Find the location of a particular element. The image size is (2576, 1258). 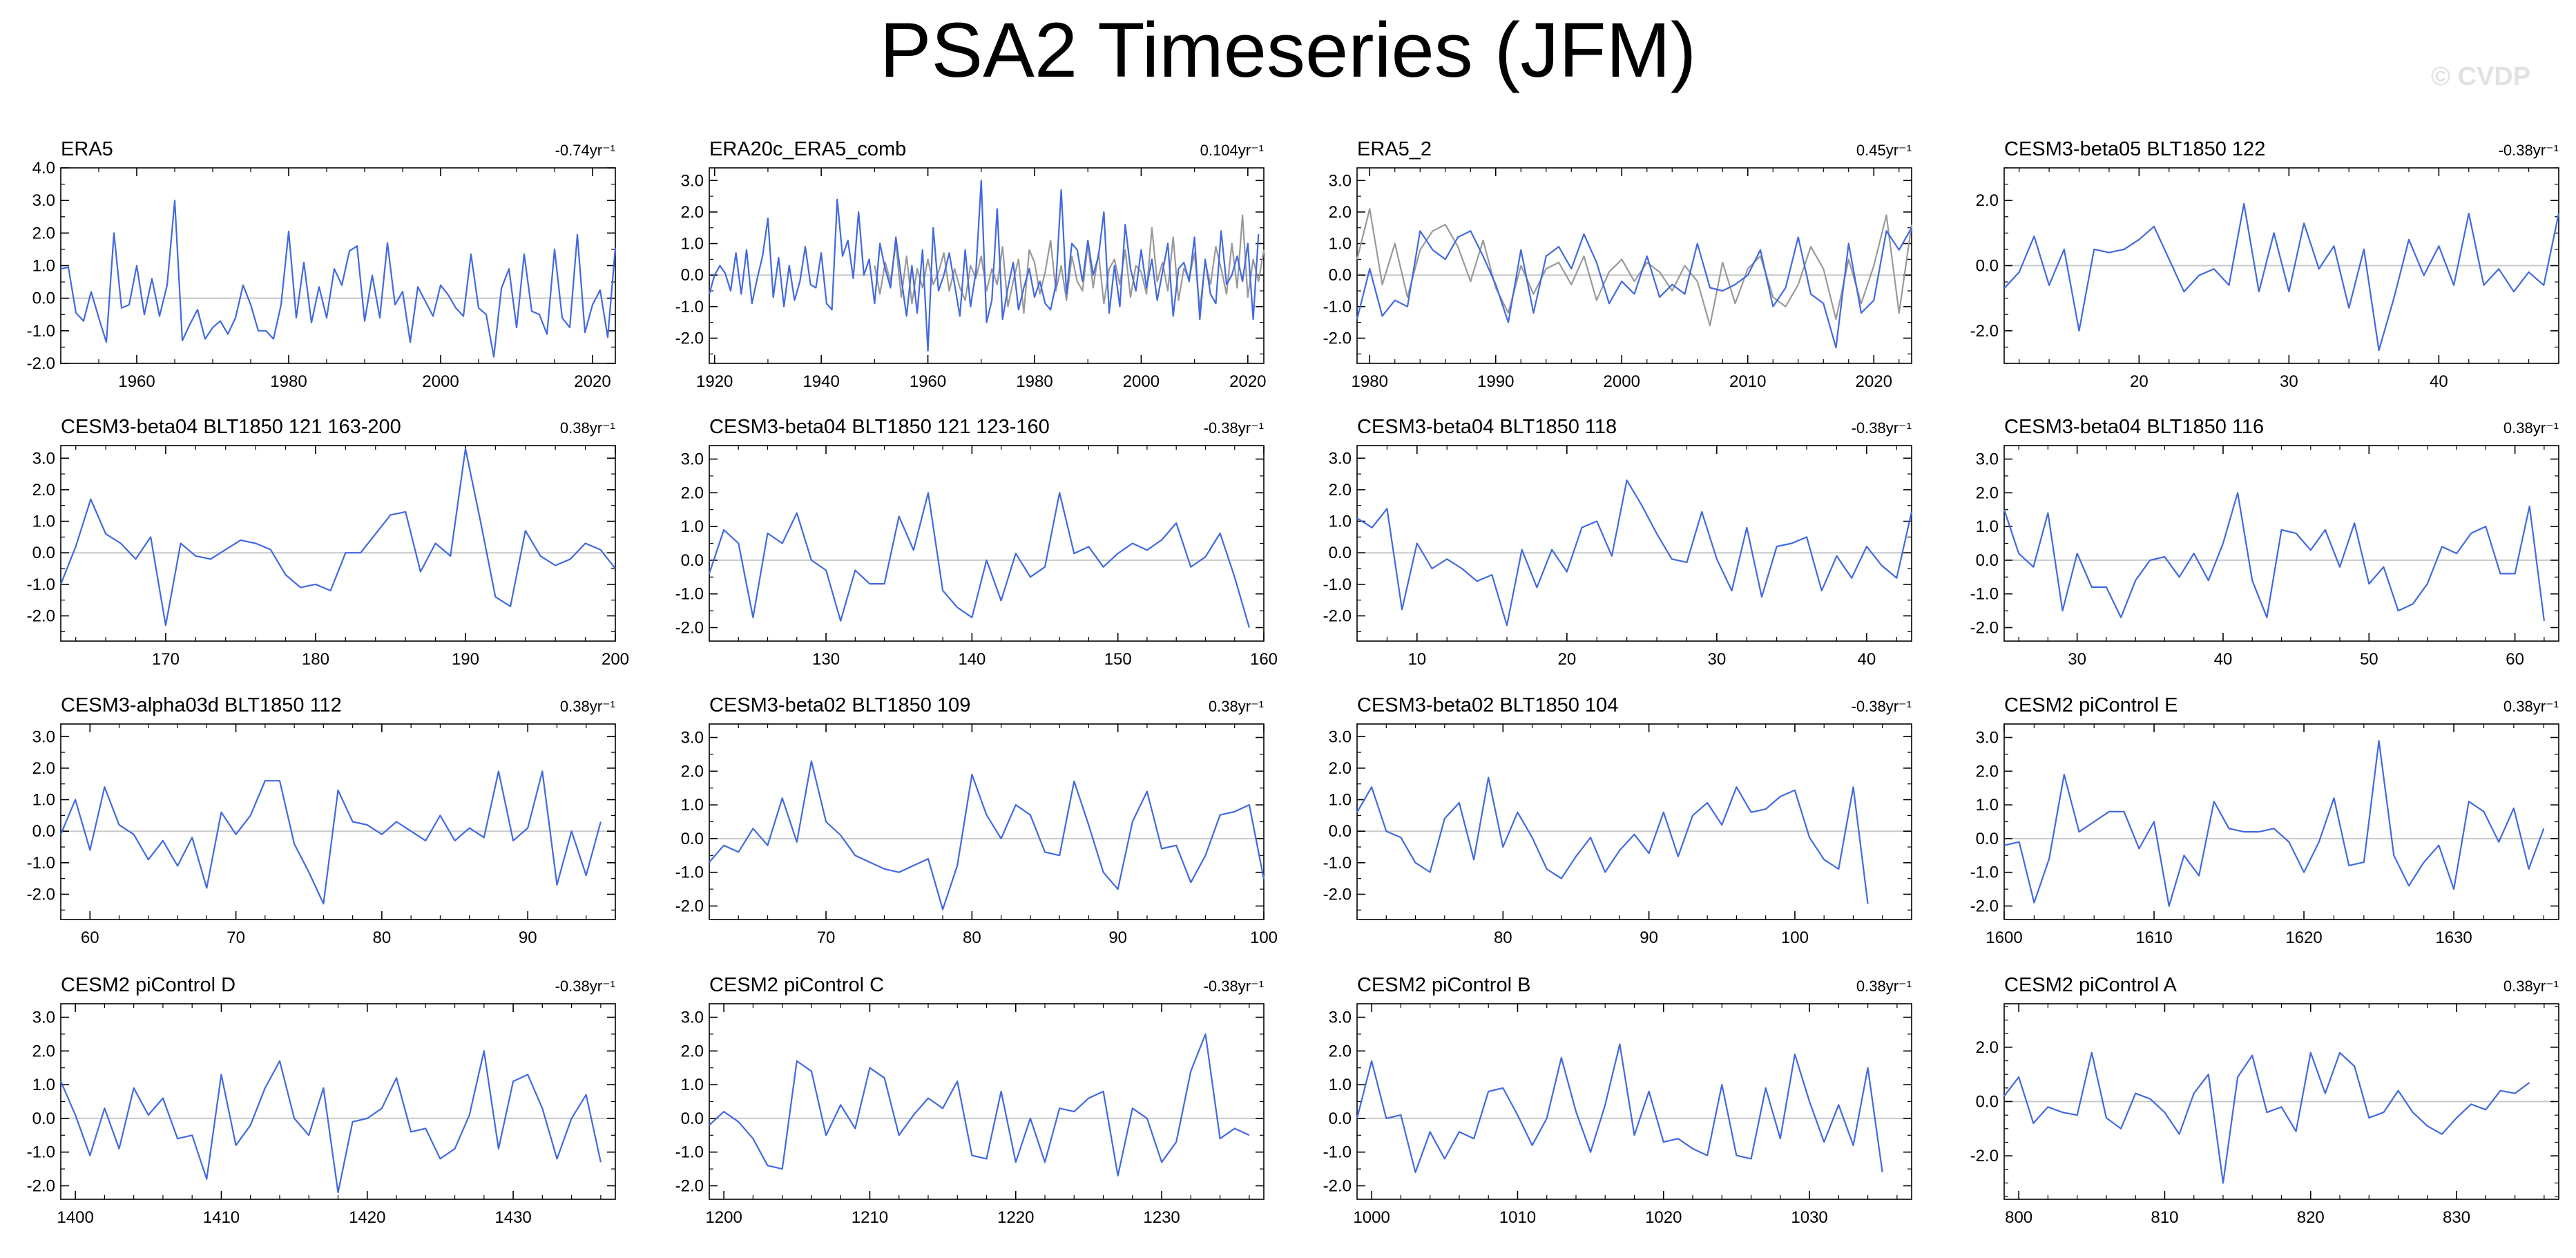

x-tick-label: 1200 is located at coordinates (723, 1217).